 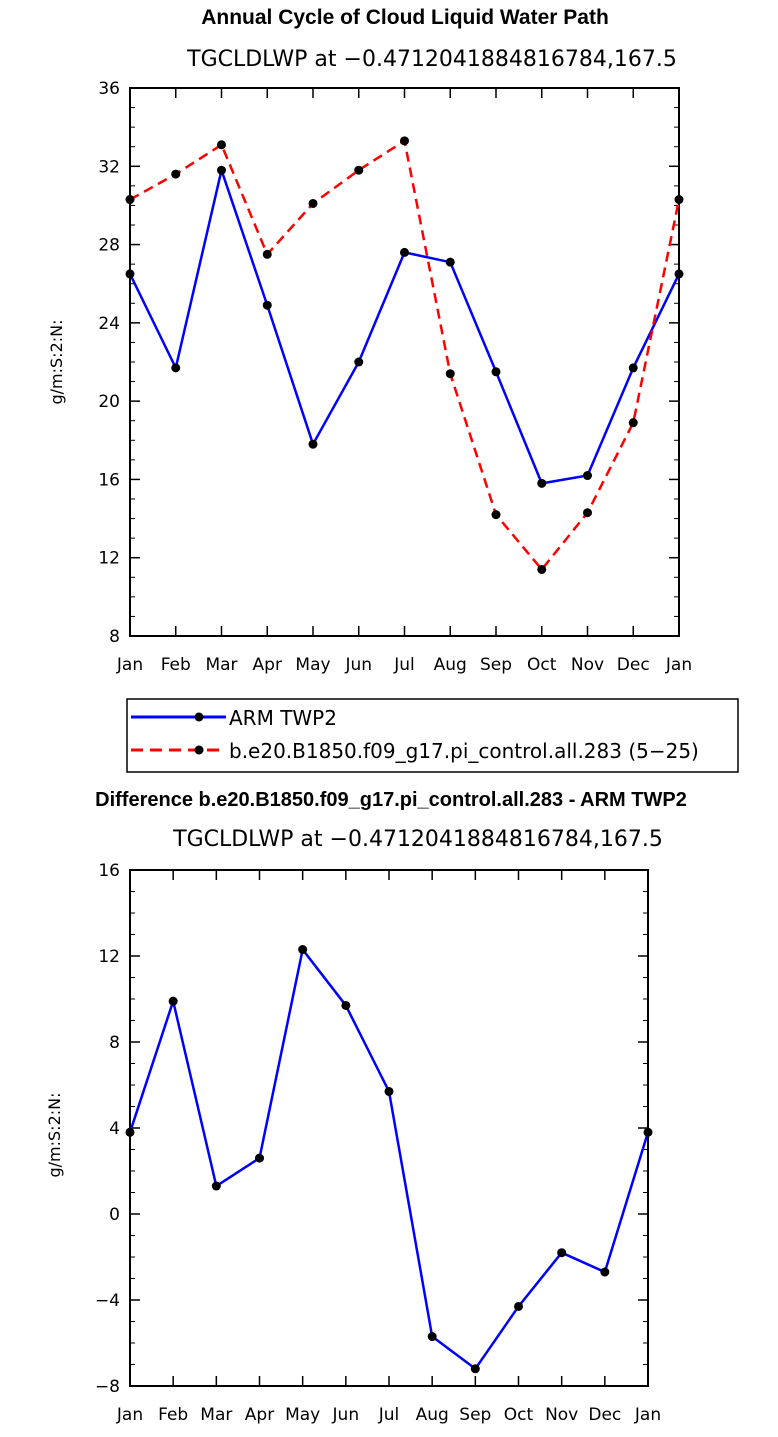 I want to click on chart1-ytick-label: 16, so click(x=109, y=480).